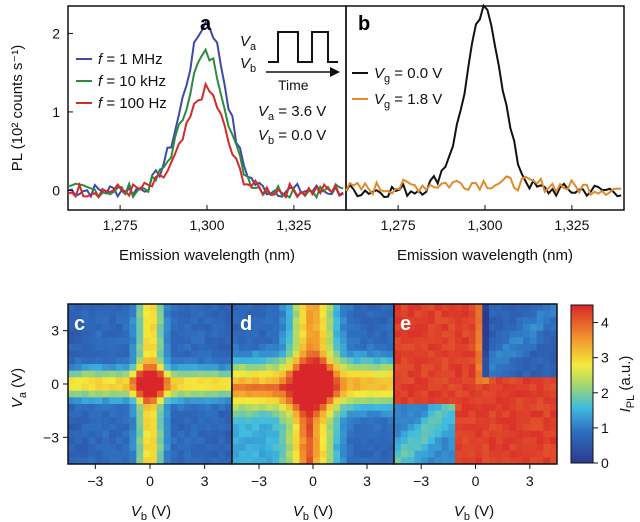  What do you see at coordinates (292, 113) in the screenshot?
I see `annotation-va: Va = 3.6 V` at bounding box center [292, 113].